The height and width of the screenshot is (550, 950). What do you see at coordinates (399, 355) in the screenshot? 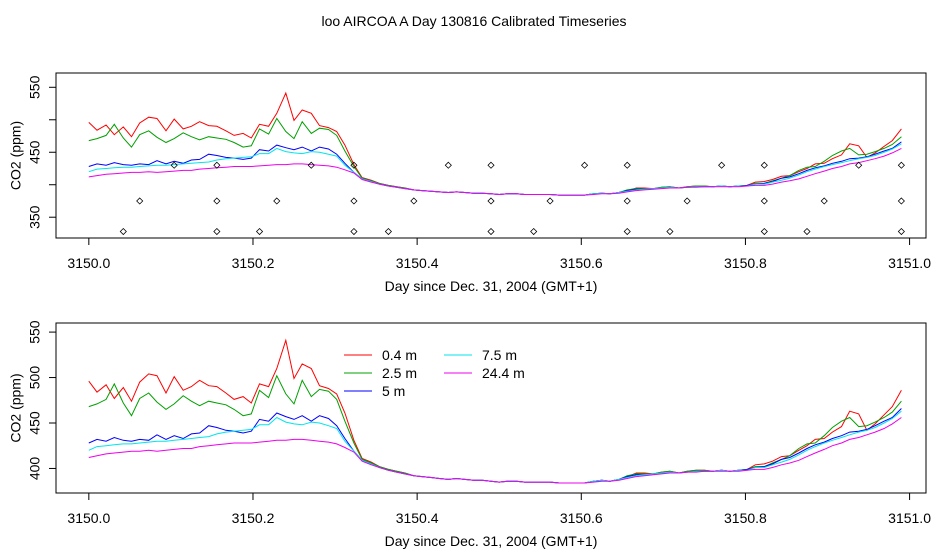
I see `legend-label: 0.4 m` at bounding box center [399, 355].